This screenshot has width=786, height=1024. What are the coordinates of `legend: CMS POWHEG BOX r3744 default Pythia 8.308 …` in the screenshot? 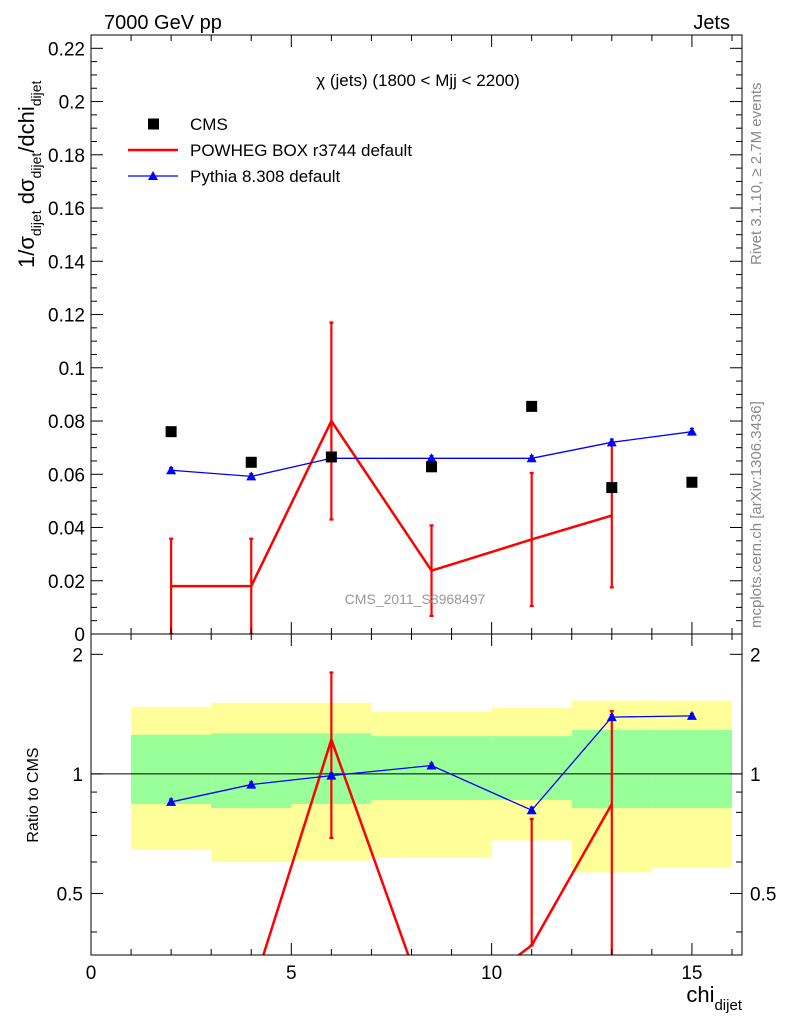 It's located at (270, 150).